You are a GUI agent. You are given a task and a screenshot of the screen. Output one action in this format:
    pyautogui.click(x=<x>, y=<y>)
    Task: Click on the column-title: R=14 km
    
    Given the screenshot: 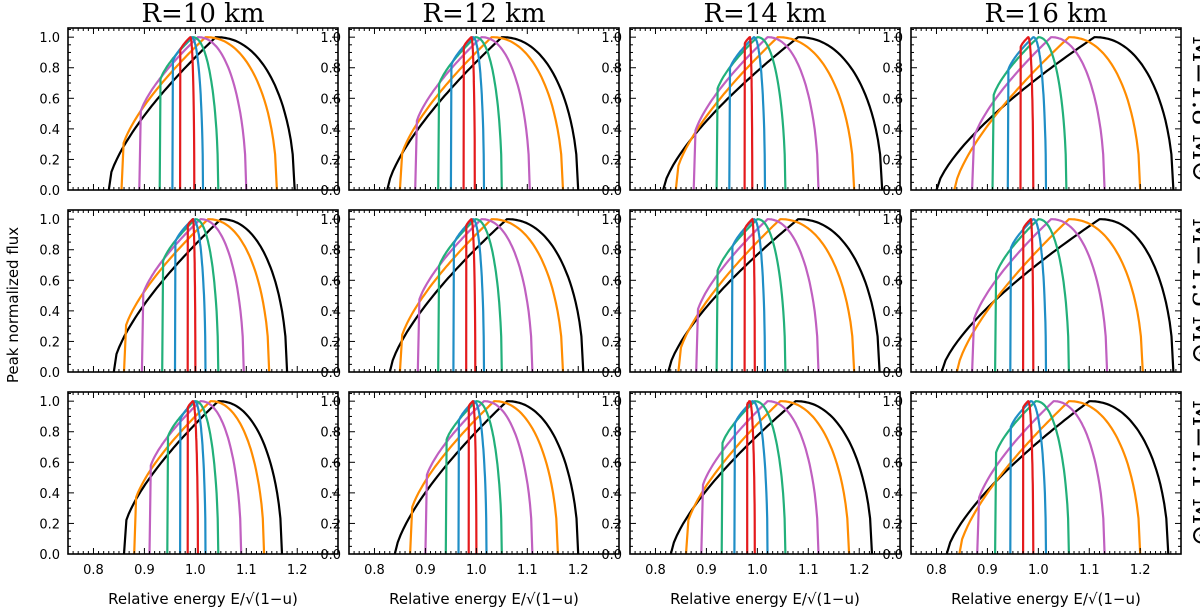 What is the action you would take?
    pyautogui.click(x=764, y=14)
    